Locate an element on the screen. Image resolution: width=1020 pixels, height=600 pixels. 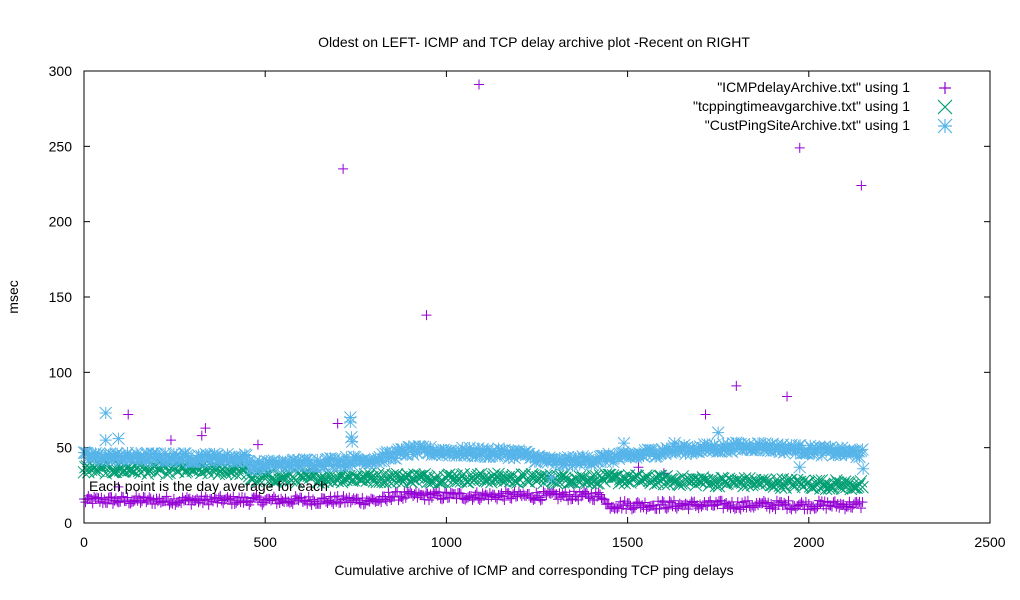
x-tick-label: 1000 is located at coordinates (446, 542).